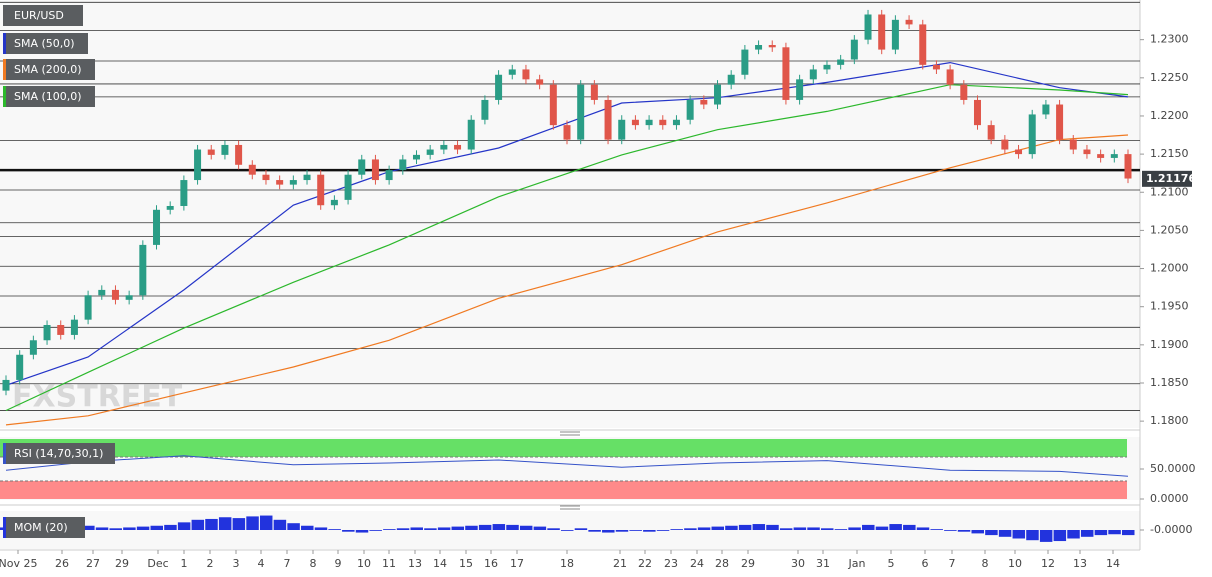  Describe the element at coordinates (620, 563) in the screenshot. I see `x-tick-label: 21` at that location.